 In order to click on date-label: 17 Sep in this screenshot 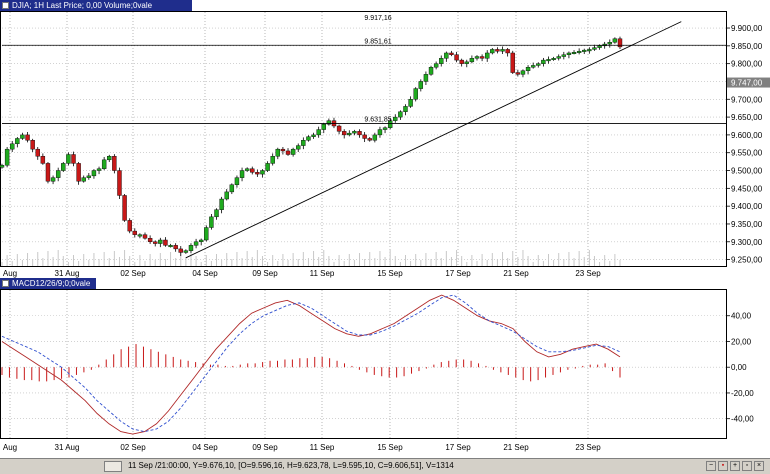, I will do `click(458, 447)`.